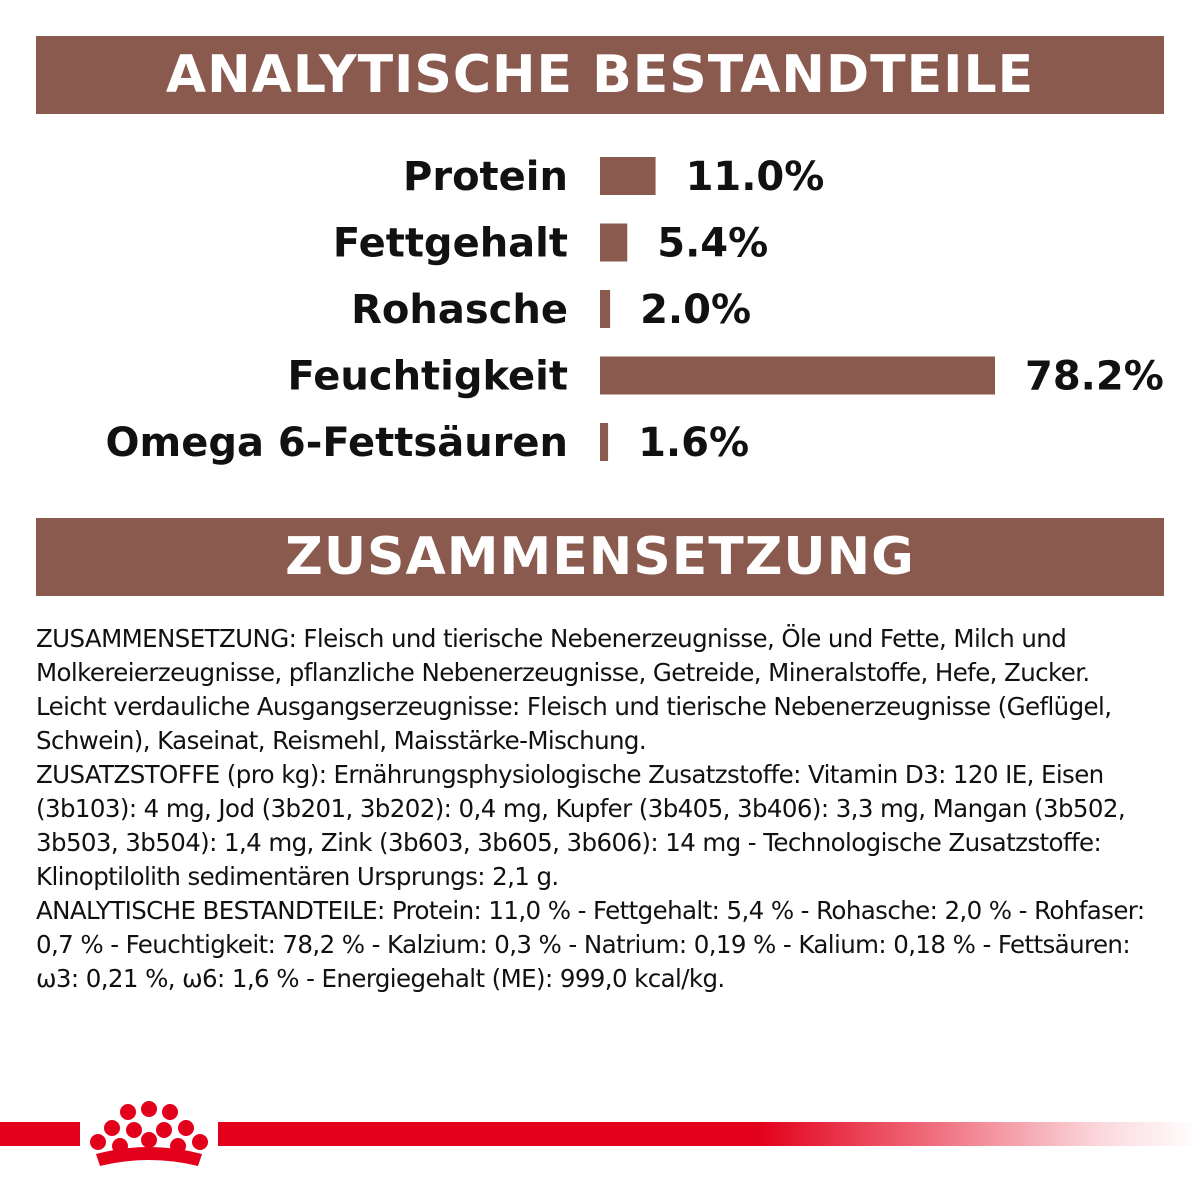 This screenshot has height=1200, width=1200. What do you see at coordinates (149, 1133) in the screenshot?
I see `crown-icon` at bounding box center [149, 1133].